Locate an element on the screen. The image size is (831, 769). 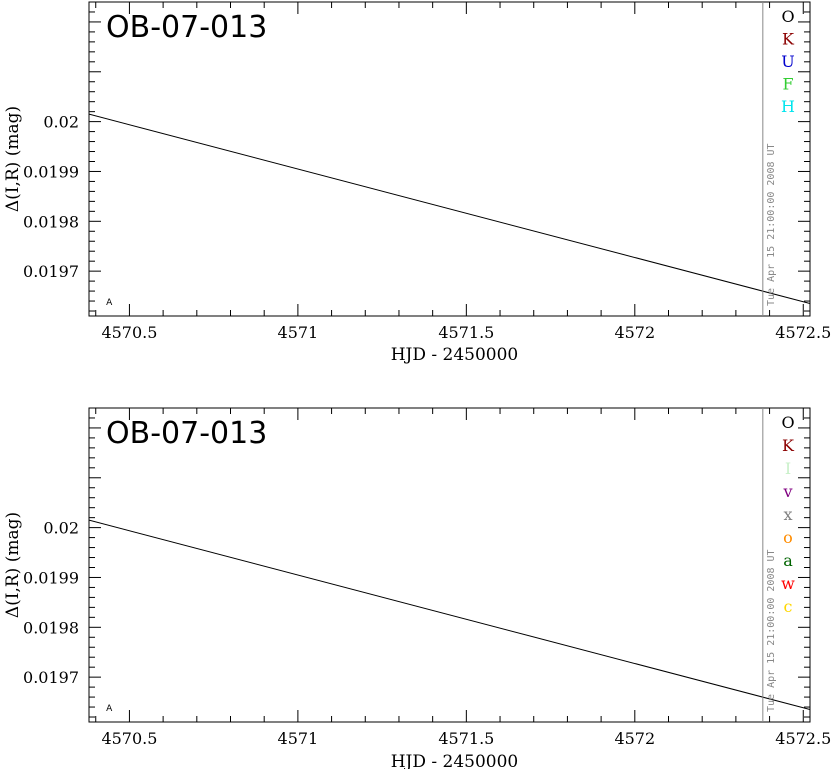
legend-entry: F is located at coordinates (787, 84).